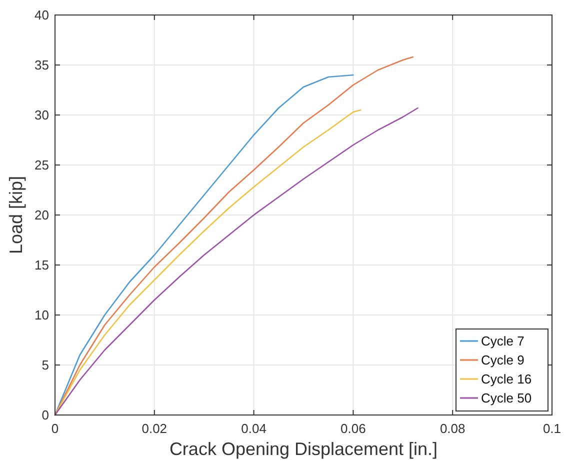 The height and width of the screenshot is (469, 568). I want to click on x-tick-label: 0.02, so click(155, 428).